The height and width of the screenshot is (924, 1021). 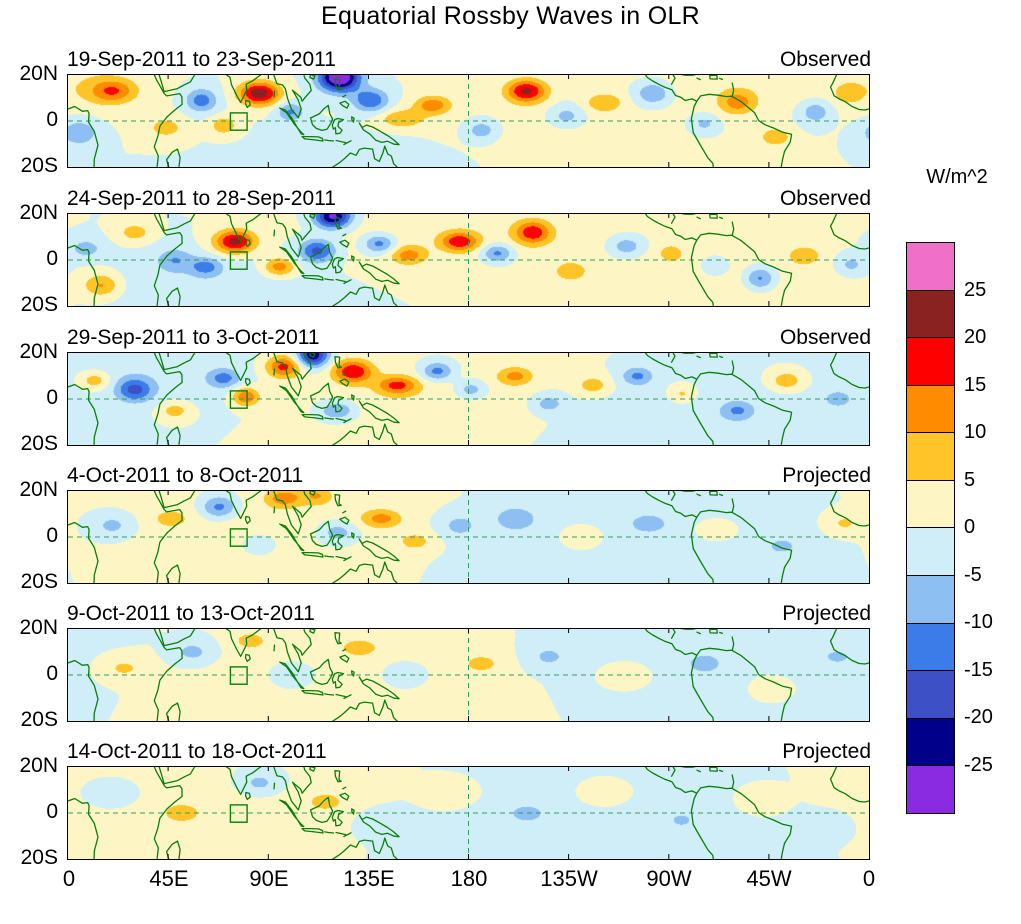 What do you see at coordinates (197, 751) in the screenshot?
I see `panel-period-label: 14-Oct-2011 to 18-Oct-2011` at bounding box center [197, 751].